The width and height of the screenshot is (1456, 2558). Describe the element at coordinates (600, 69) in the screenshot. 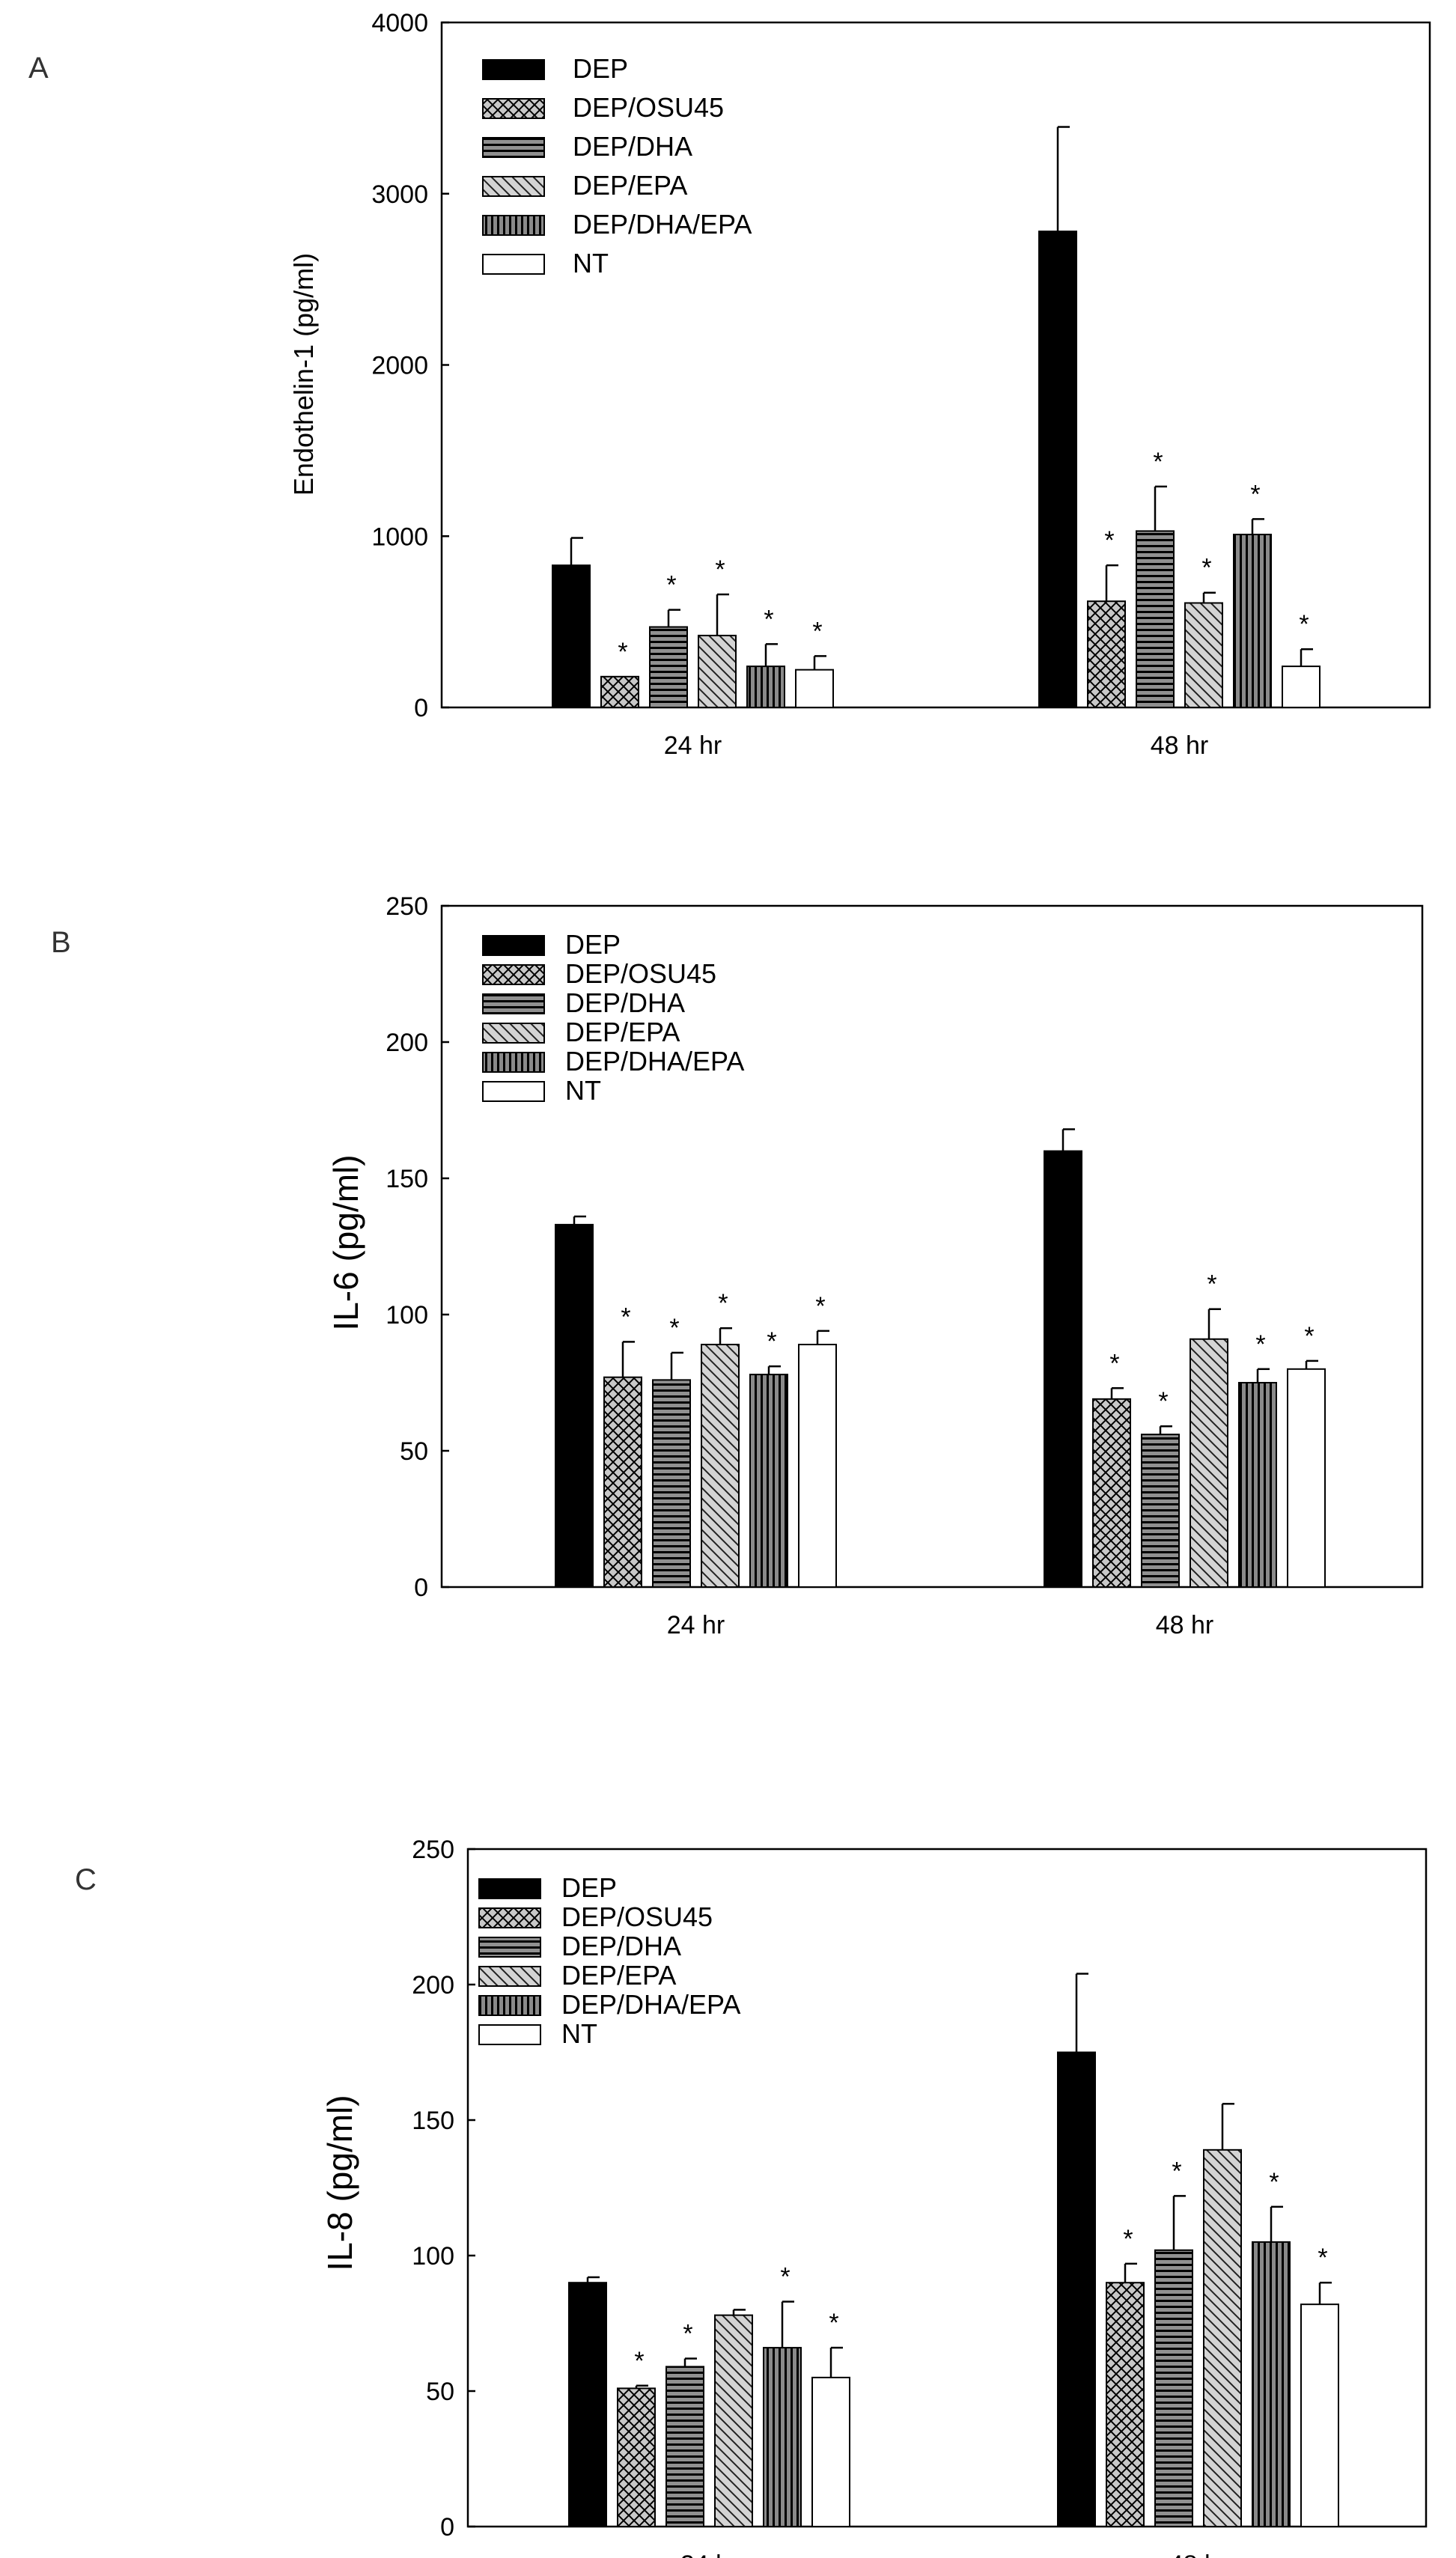

I see `legend-label: DEP` at that location.